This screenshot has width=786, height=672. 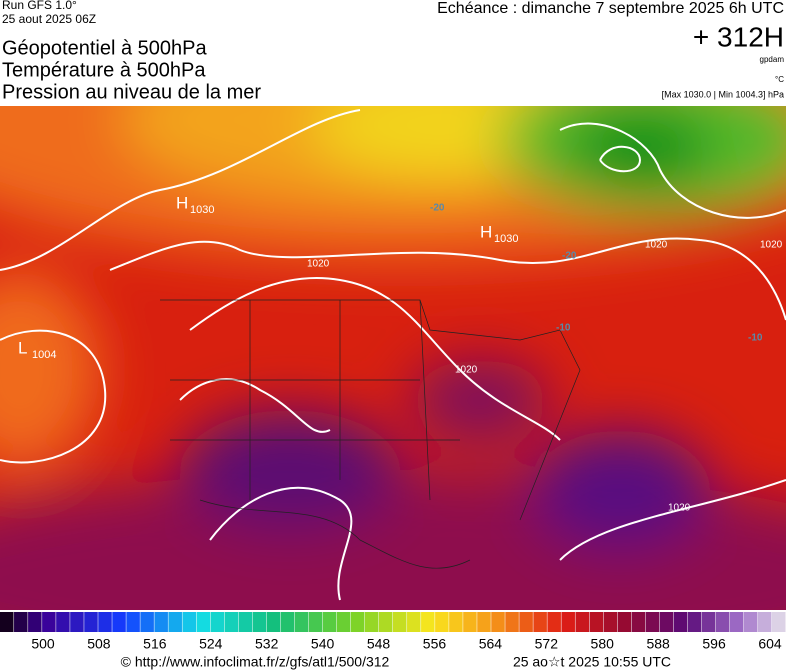 I want to click on field: Géopotentiel à 500hPa, so click(x=104, y=48).